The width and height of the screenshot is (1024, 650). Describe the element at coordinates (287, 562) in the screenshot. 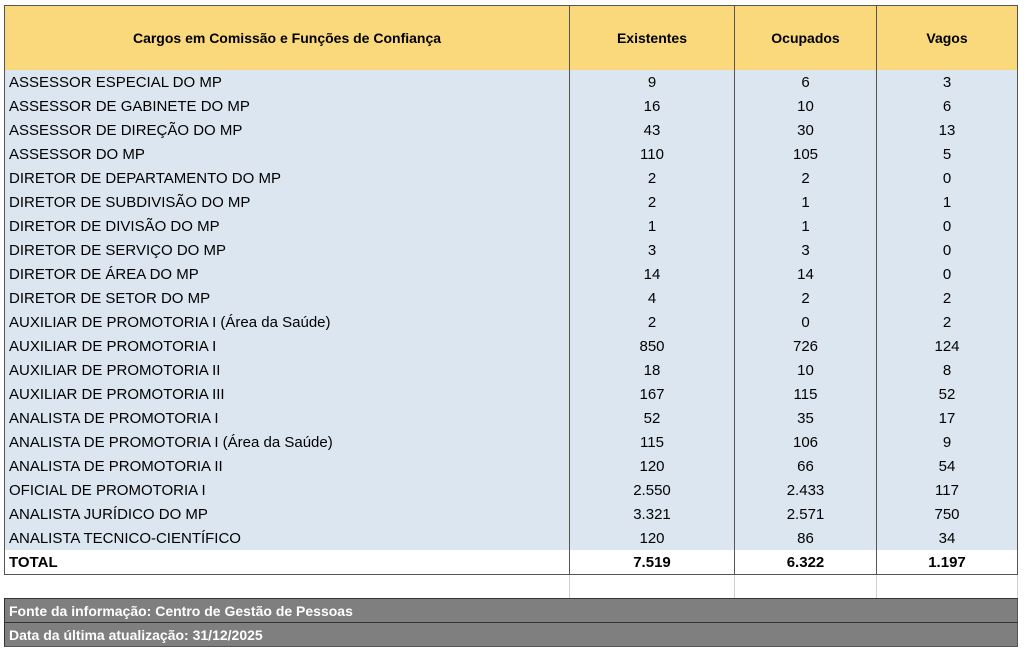

I see `total-cell: TOTAL` at that location.